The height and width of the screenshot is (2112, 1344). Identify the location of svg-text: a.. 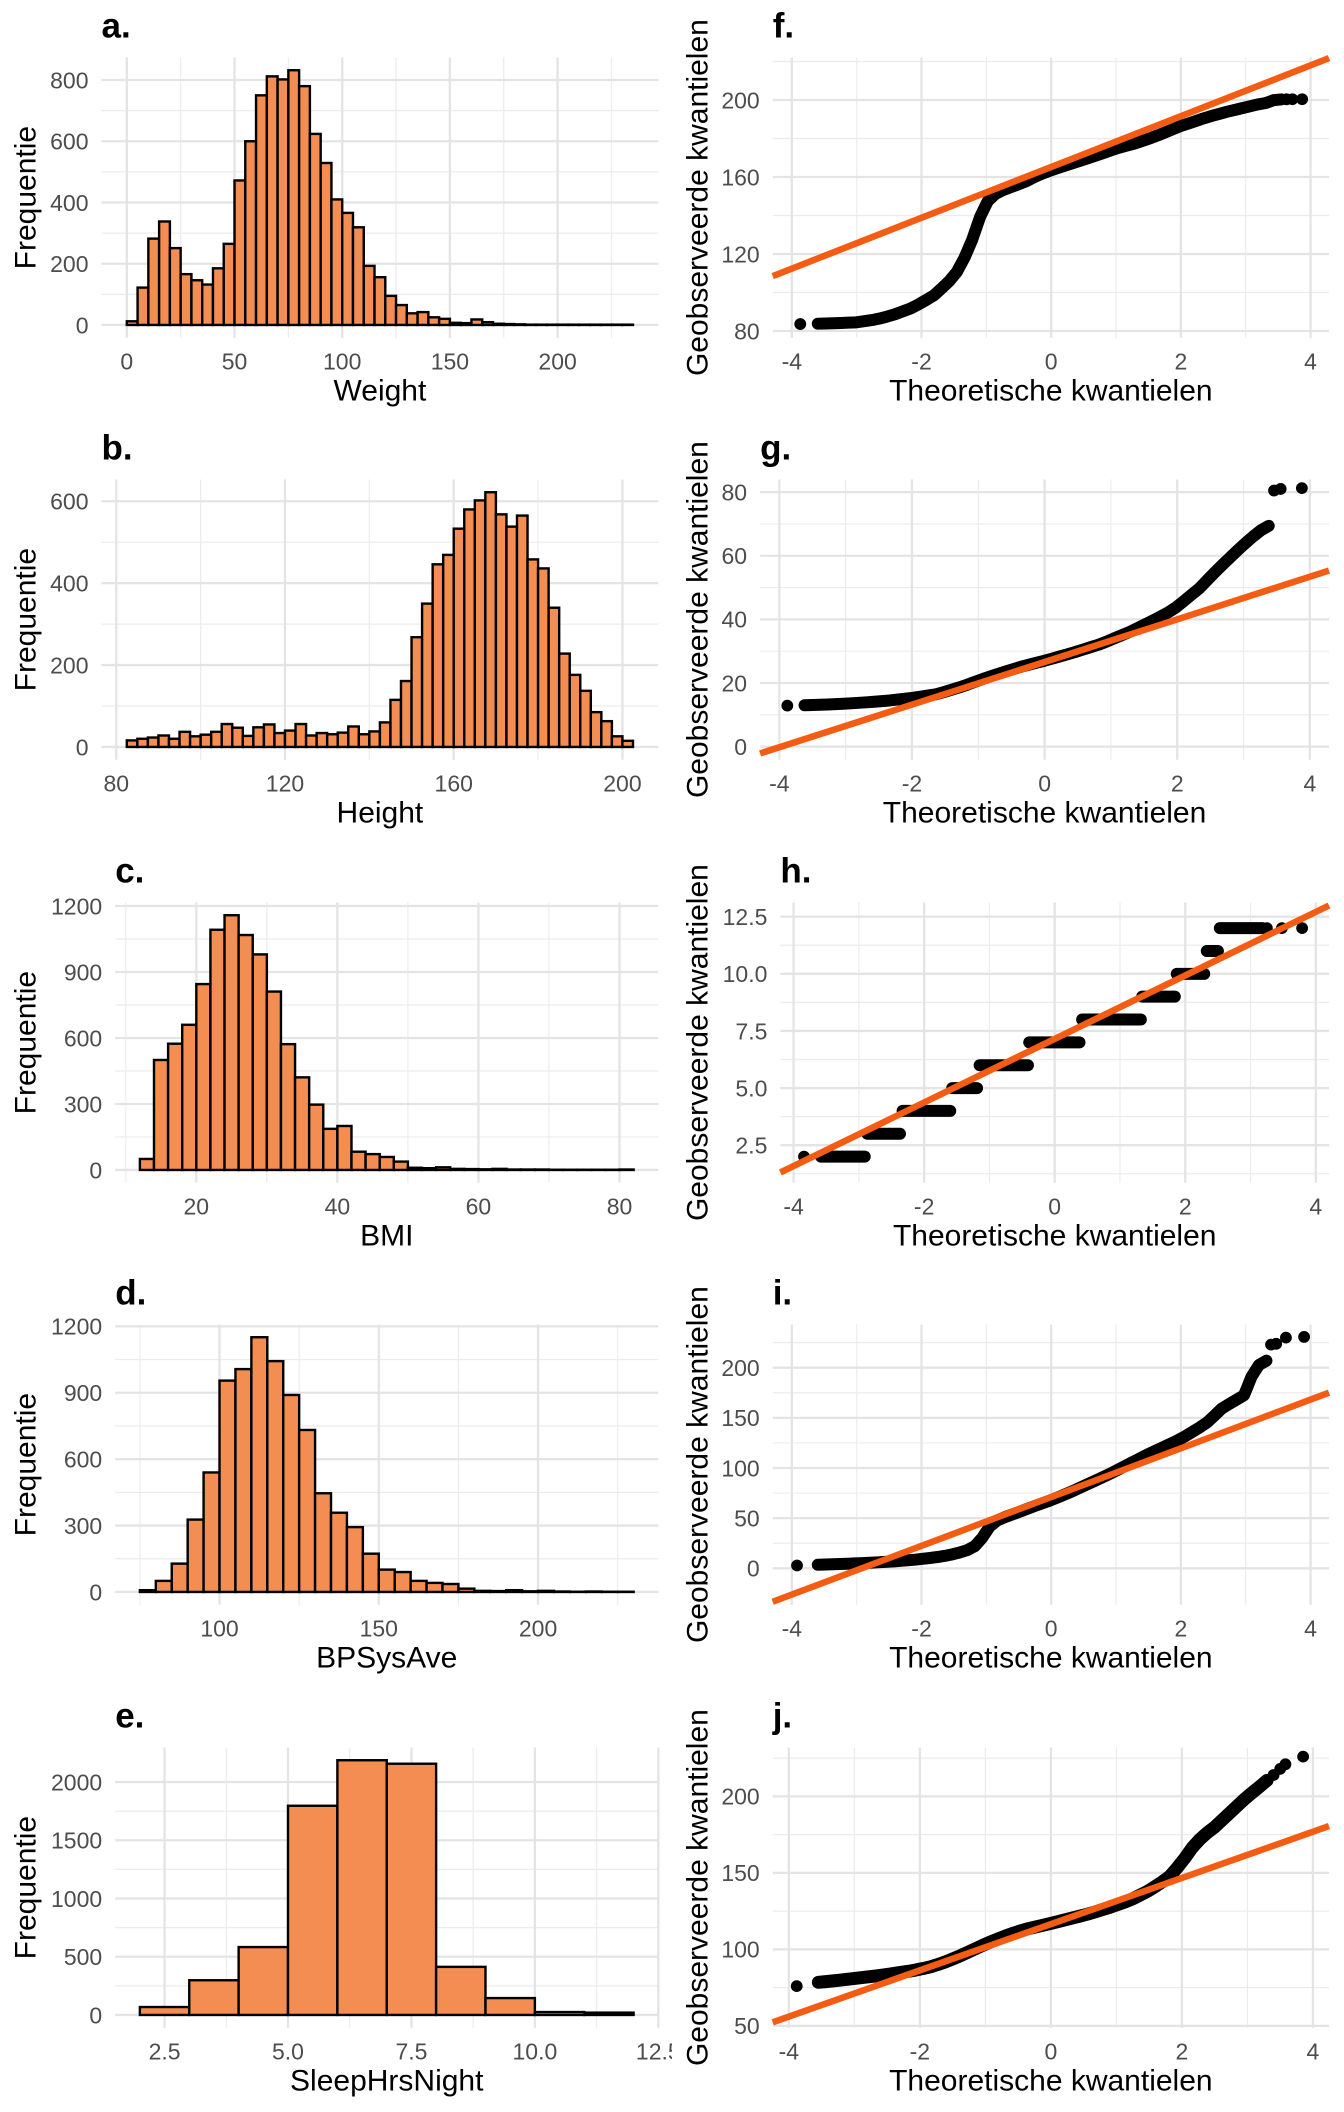
(116, 26).